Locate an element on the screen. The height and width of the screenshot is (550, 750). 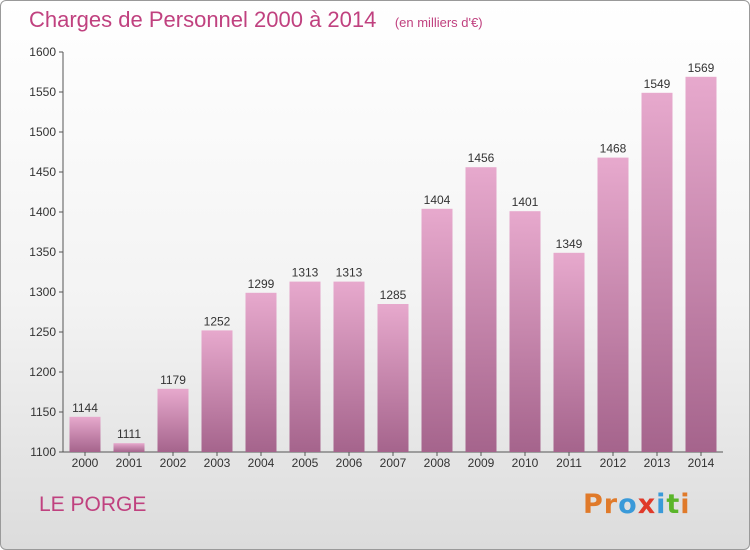
x-tick-label: 2013 is located at coordinates (657, 463).